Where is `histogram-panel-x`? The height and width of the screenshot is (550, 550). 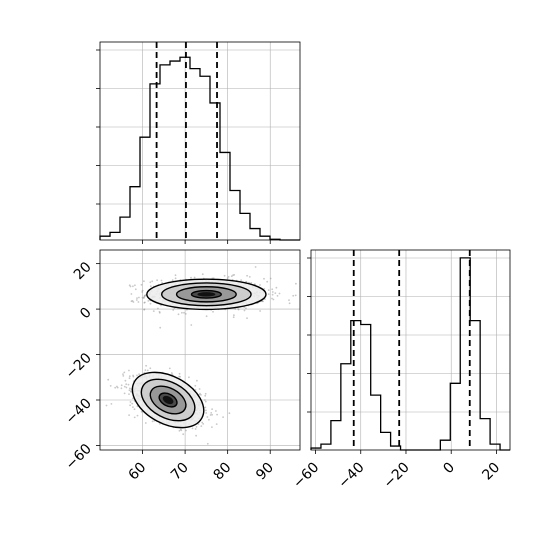 histogram-panel-x is located at coordinates (198, 143).